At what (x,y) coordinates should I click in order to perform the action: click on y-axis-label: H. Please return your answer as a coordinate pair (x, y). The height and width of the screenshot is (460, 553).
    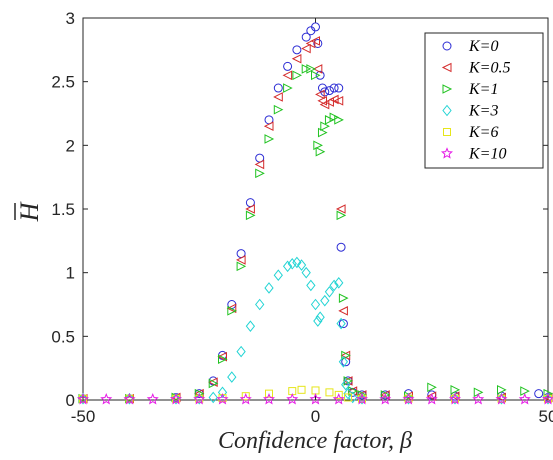
    Looking at the image, I should click on (29, 211).